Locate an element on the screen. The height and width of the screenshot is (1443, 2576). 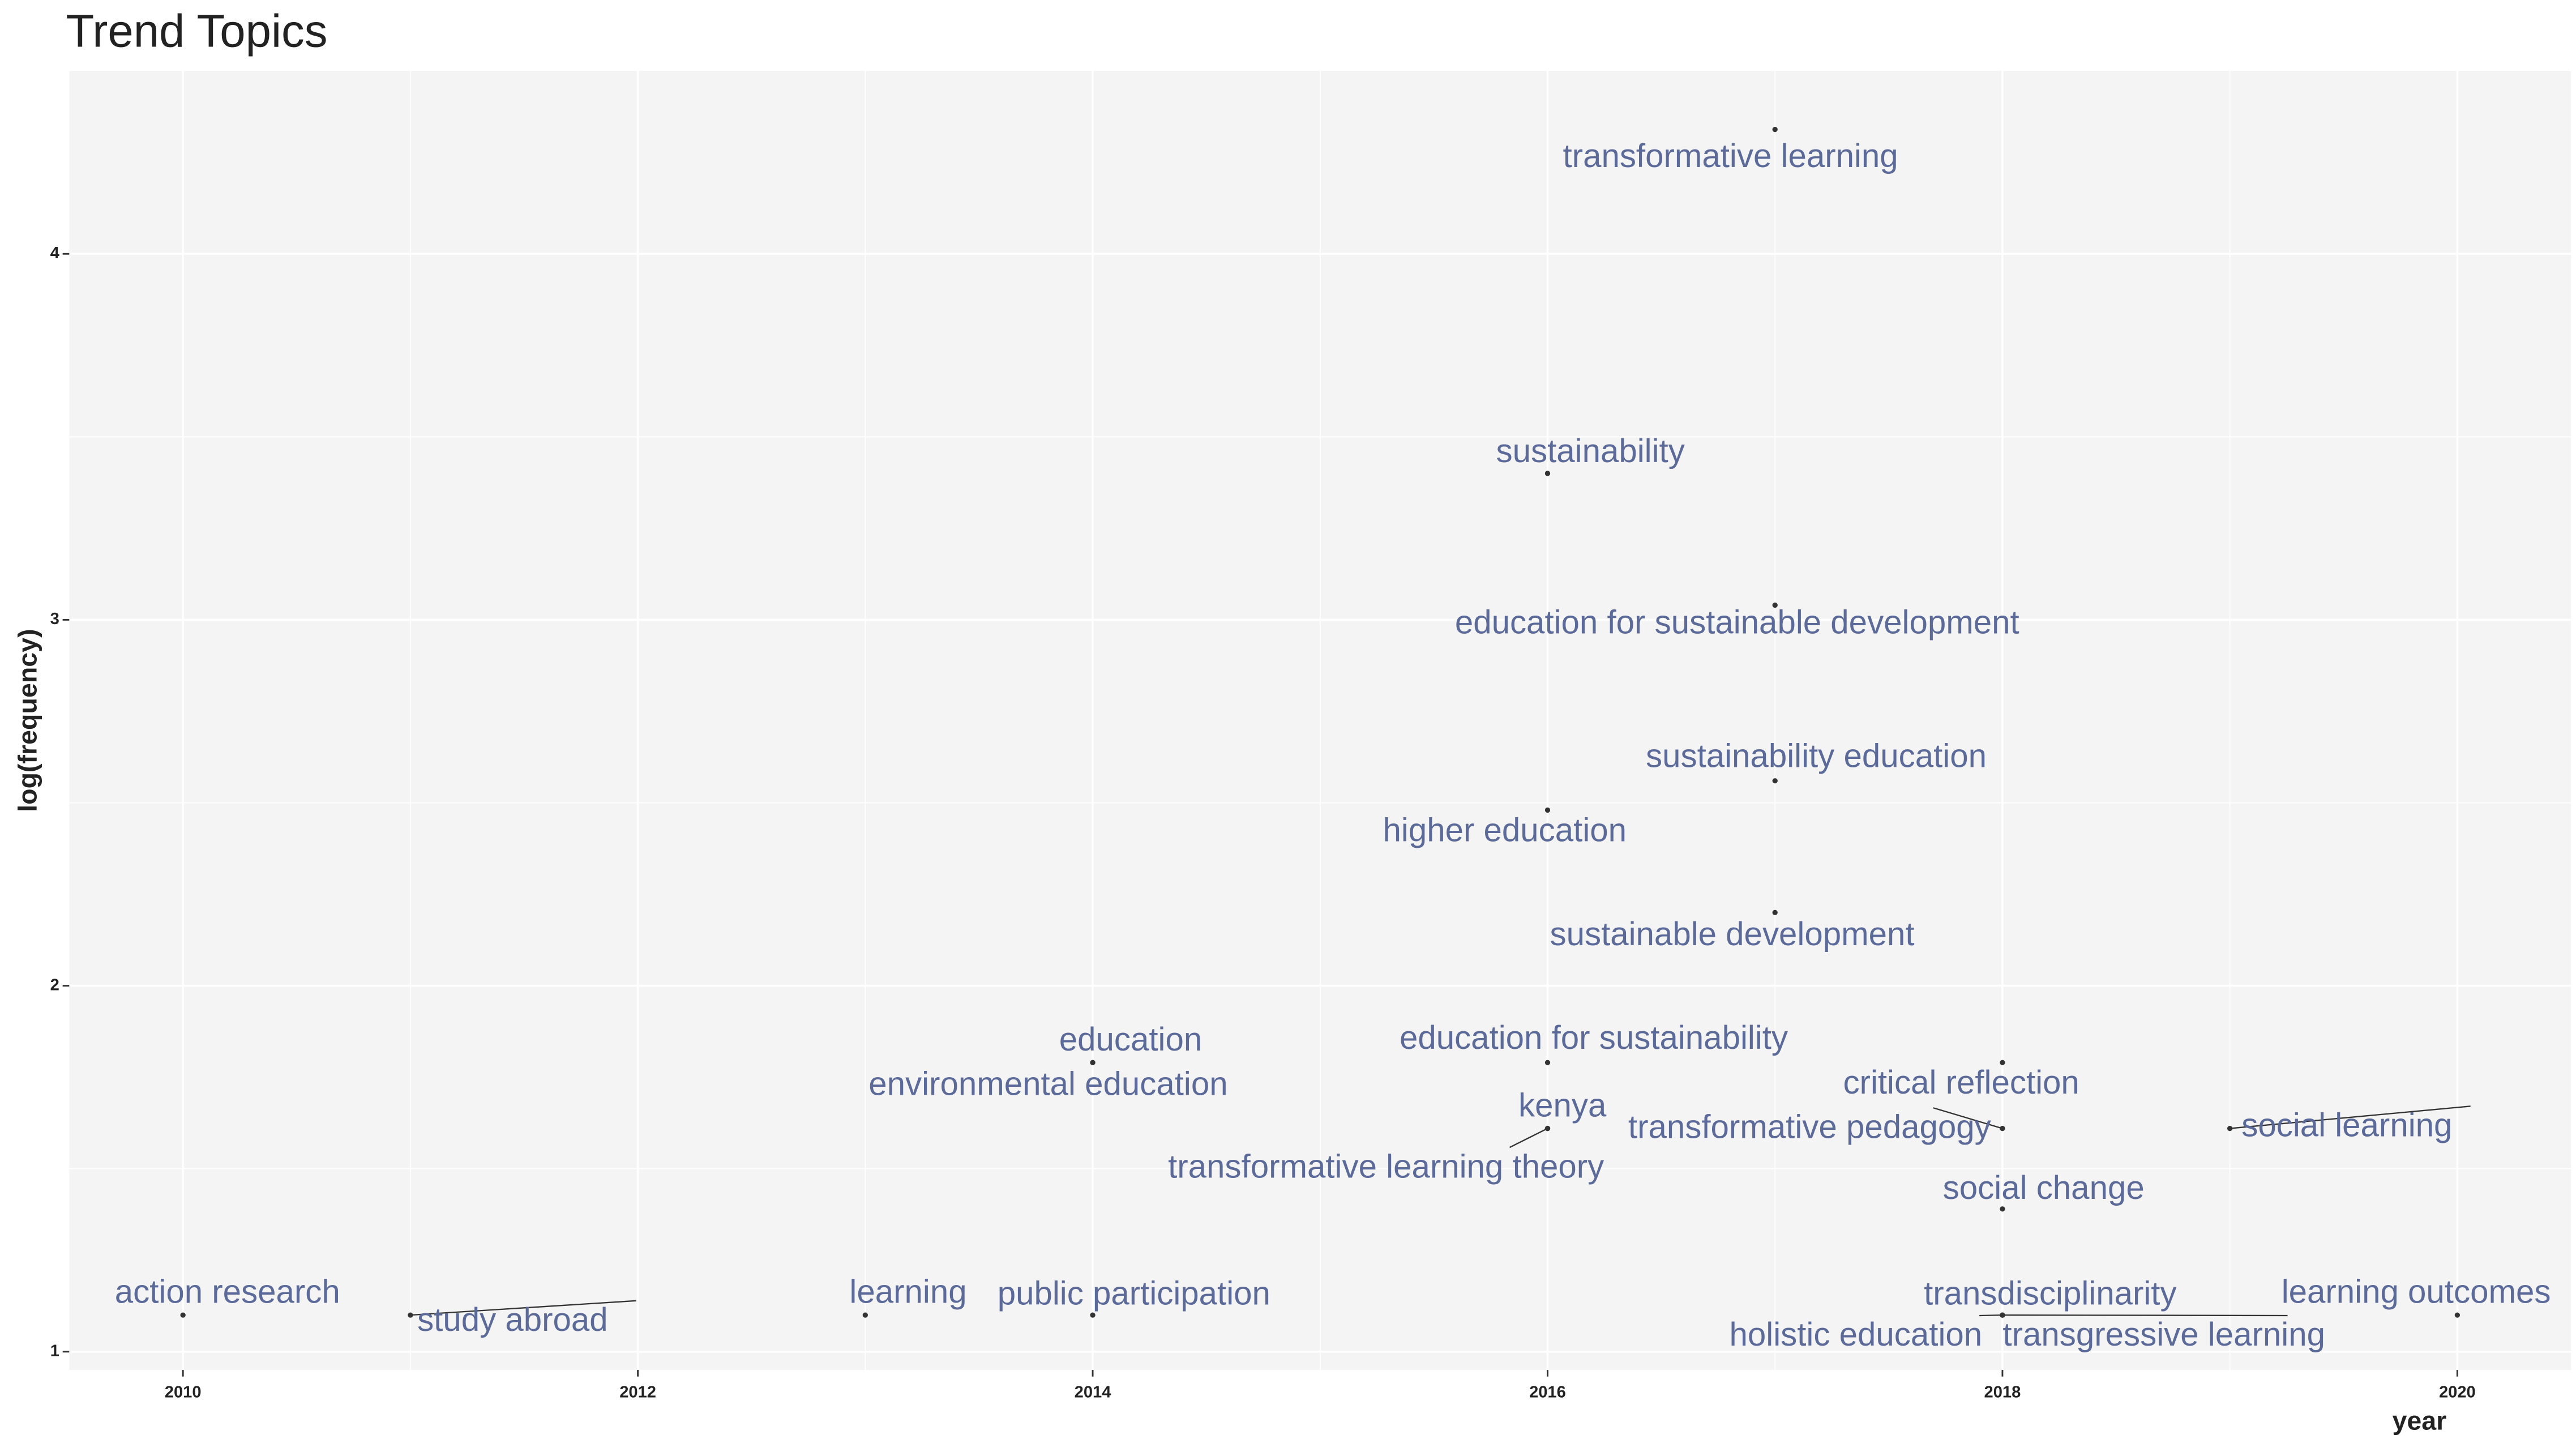
point-label: education is located at coordinates (1131, 1039).